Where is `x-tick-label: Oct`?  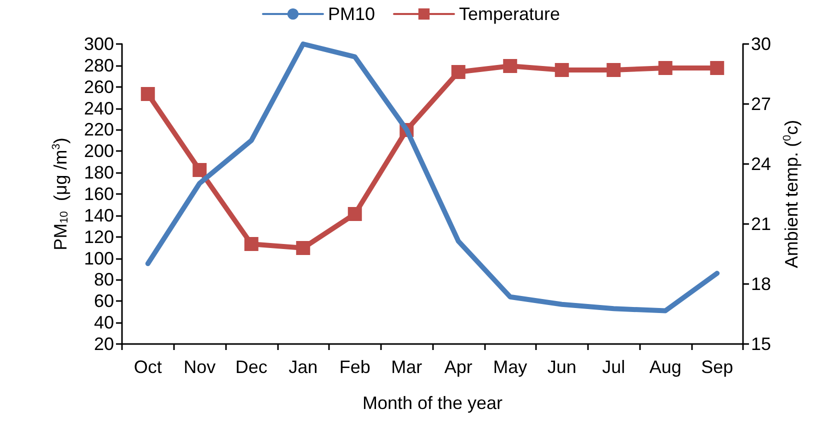
x-tick-label: Oct is located at coordinates (148, 367).